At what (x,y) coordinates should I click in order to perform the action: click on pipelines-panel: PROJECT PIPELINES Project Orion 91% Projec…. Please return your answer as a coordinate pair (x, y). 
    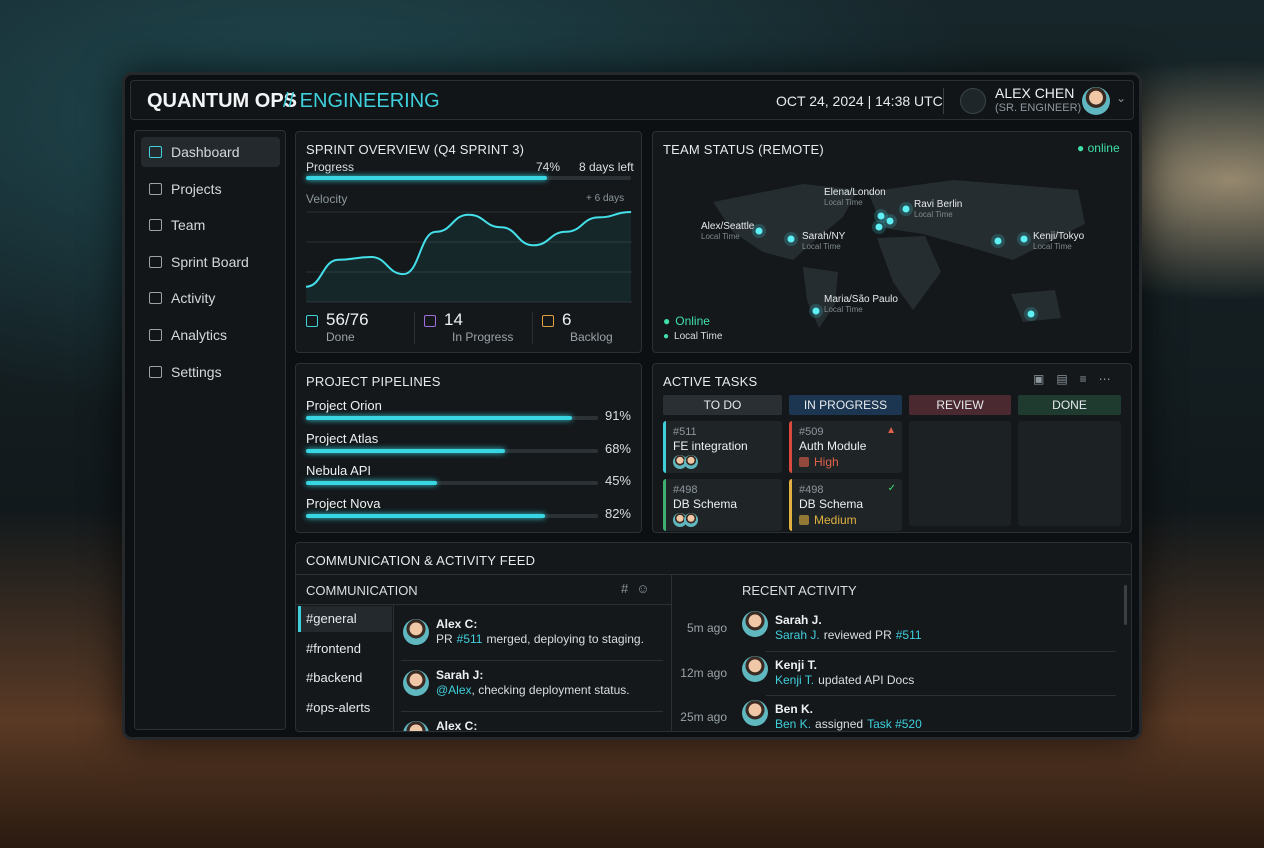
    Looking at the image, I should click on (468, 448).